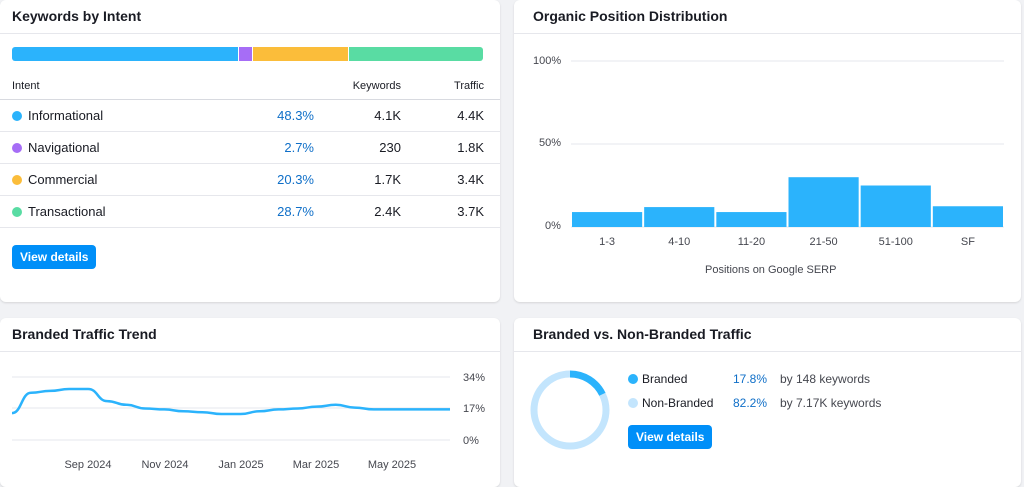 The width and height of the screenshot is (1024, 487). What do you see at coordinates (250, 351) in the screenshot?
I see `trend-title-divider` at bounding box center [250, 351].